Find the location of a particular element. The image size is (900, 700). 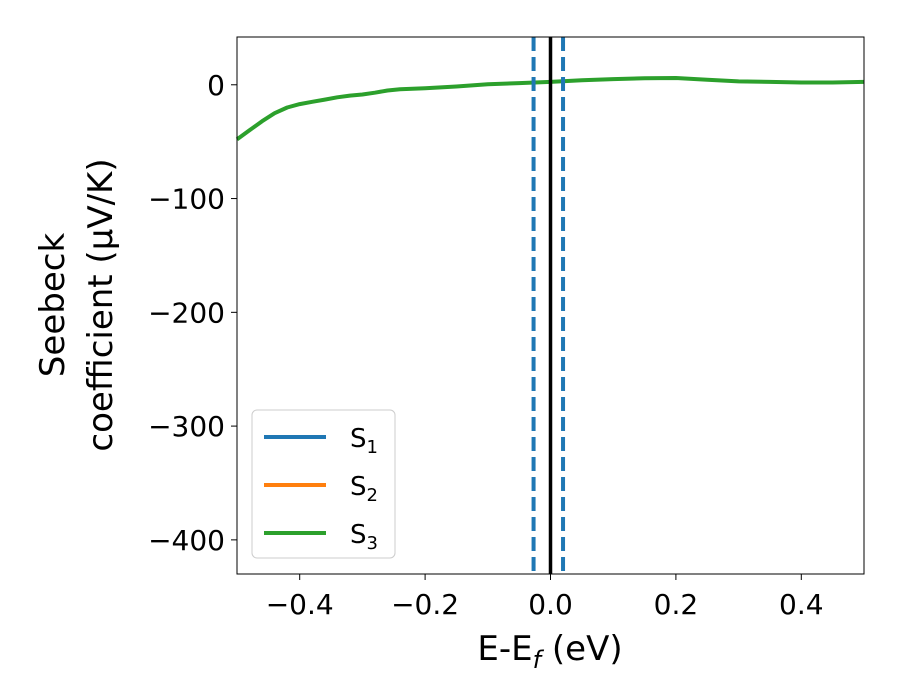

plot-lines is located at coordinates (550, 109).